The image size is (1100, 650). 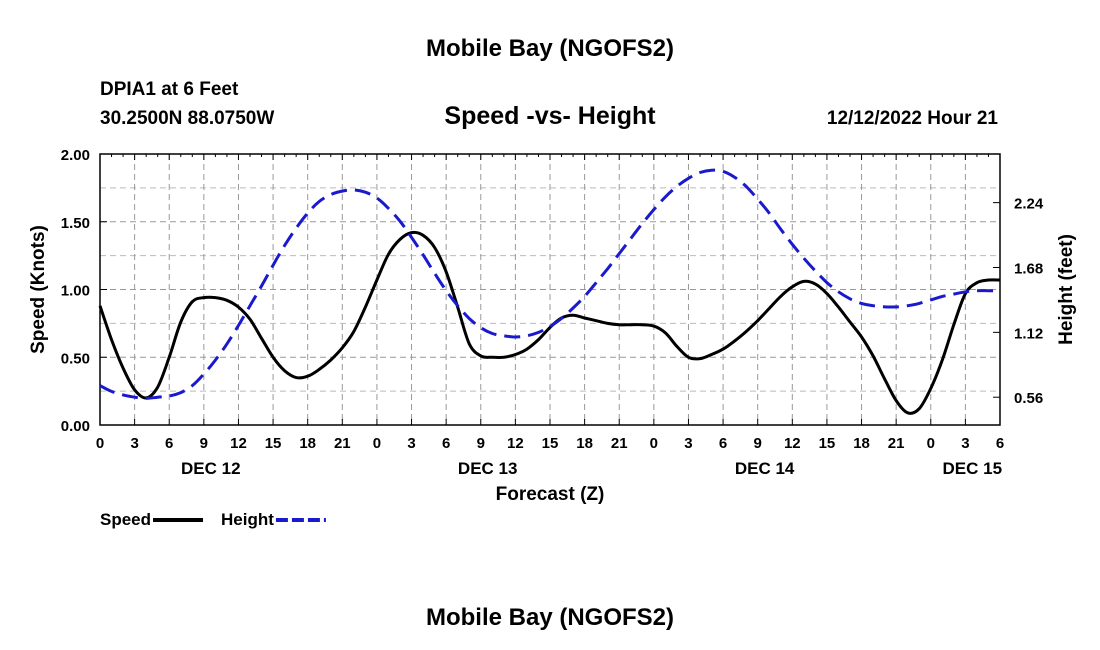 What do you see at coordinates (488, 468) in the screenshot?
I see `x-day-label: DEC 13` at bounding box center [488, 468].